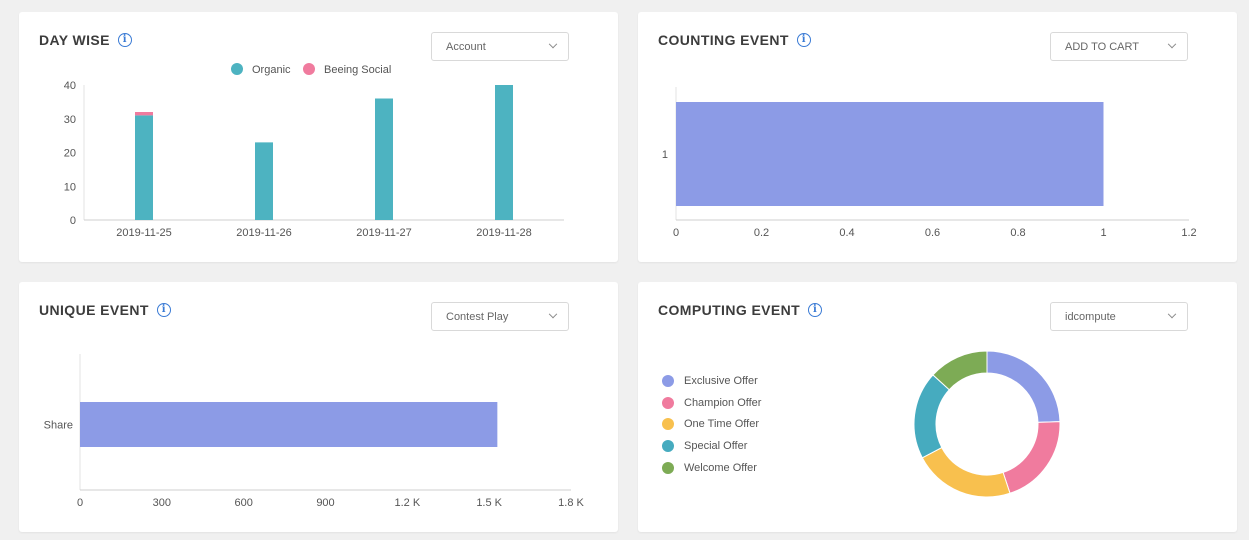 The height and width of the screenshot is (540, 1249). What do you see at coordinates (1017, 233) in the screenshot?
I see `x-tick-label: 0.8` at bounding box center [1017, 233].